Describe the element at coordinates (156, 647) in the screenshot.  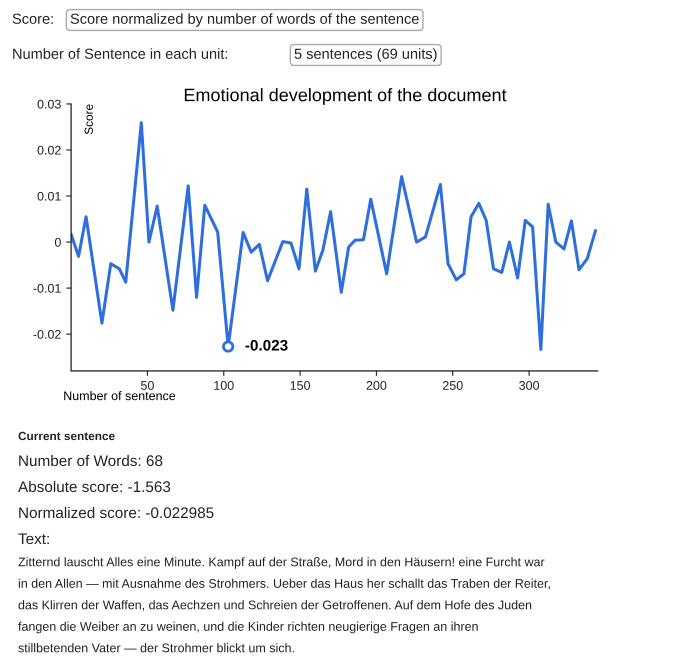
I see `text: stillbetenden Vater — der Strohmer blickt um sich.` at that location.